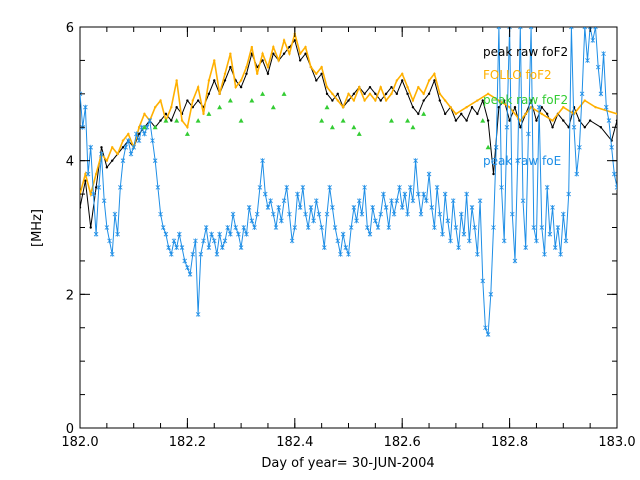  I want to click on y-tick-label: 4, so click(70, 162).